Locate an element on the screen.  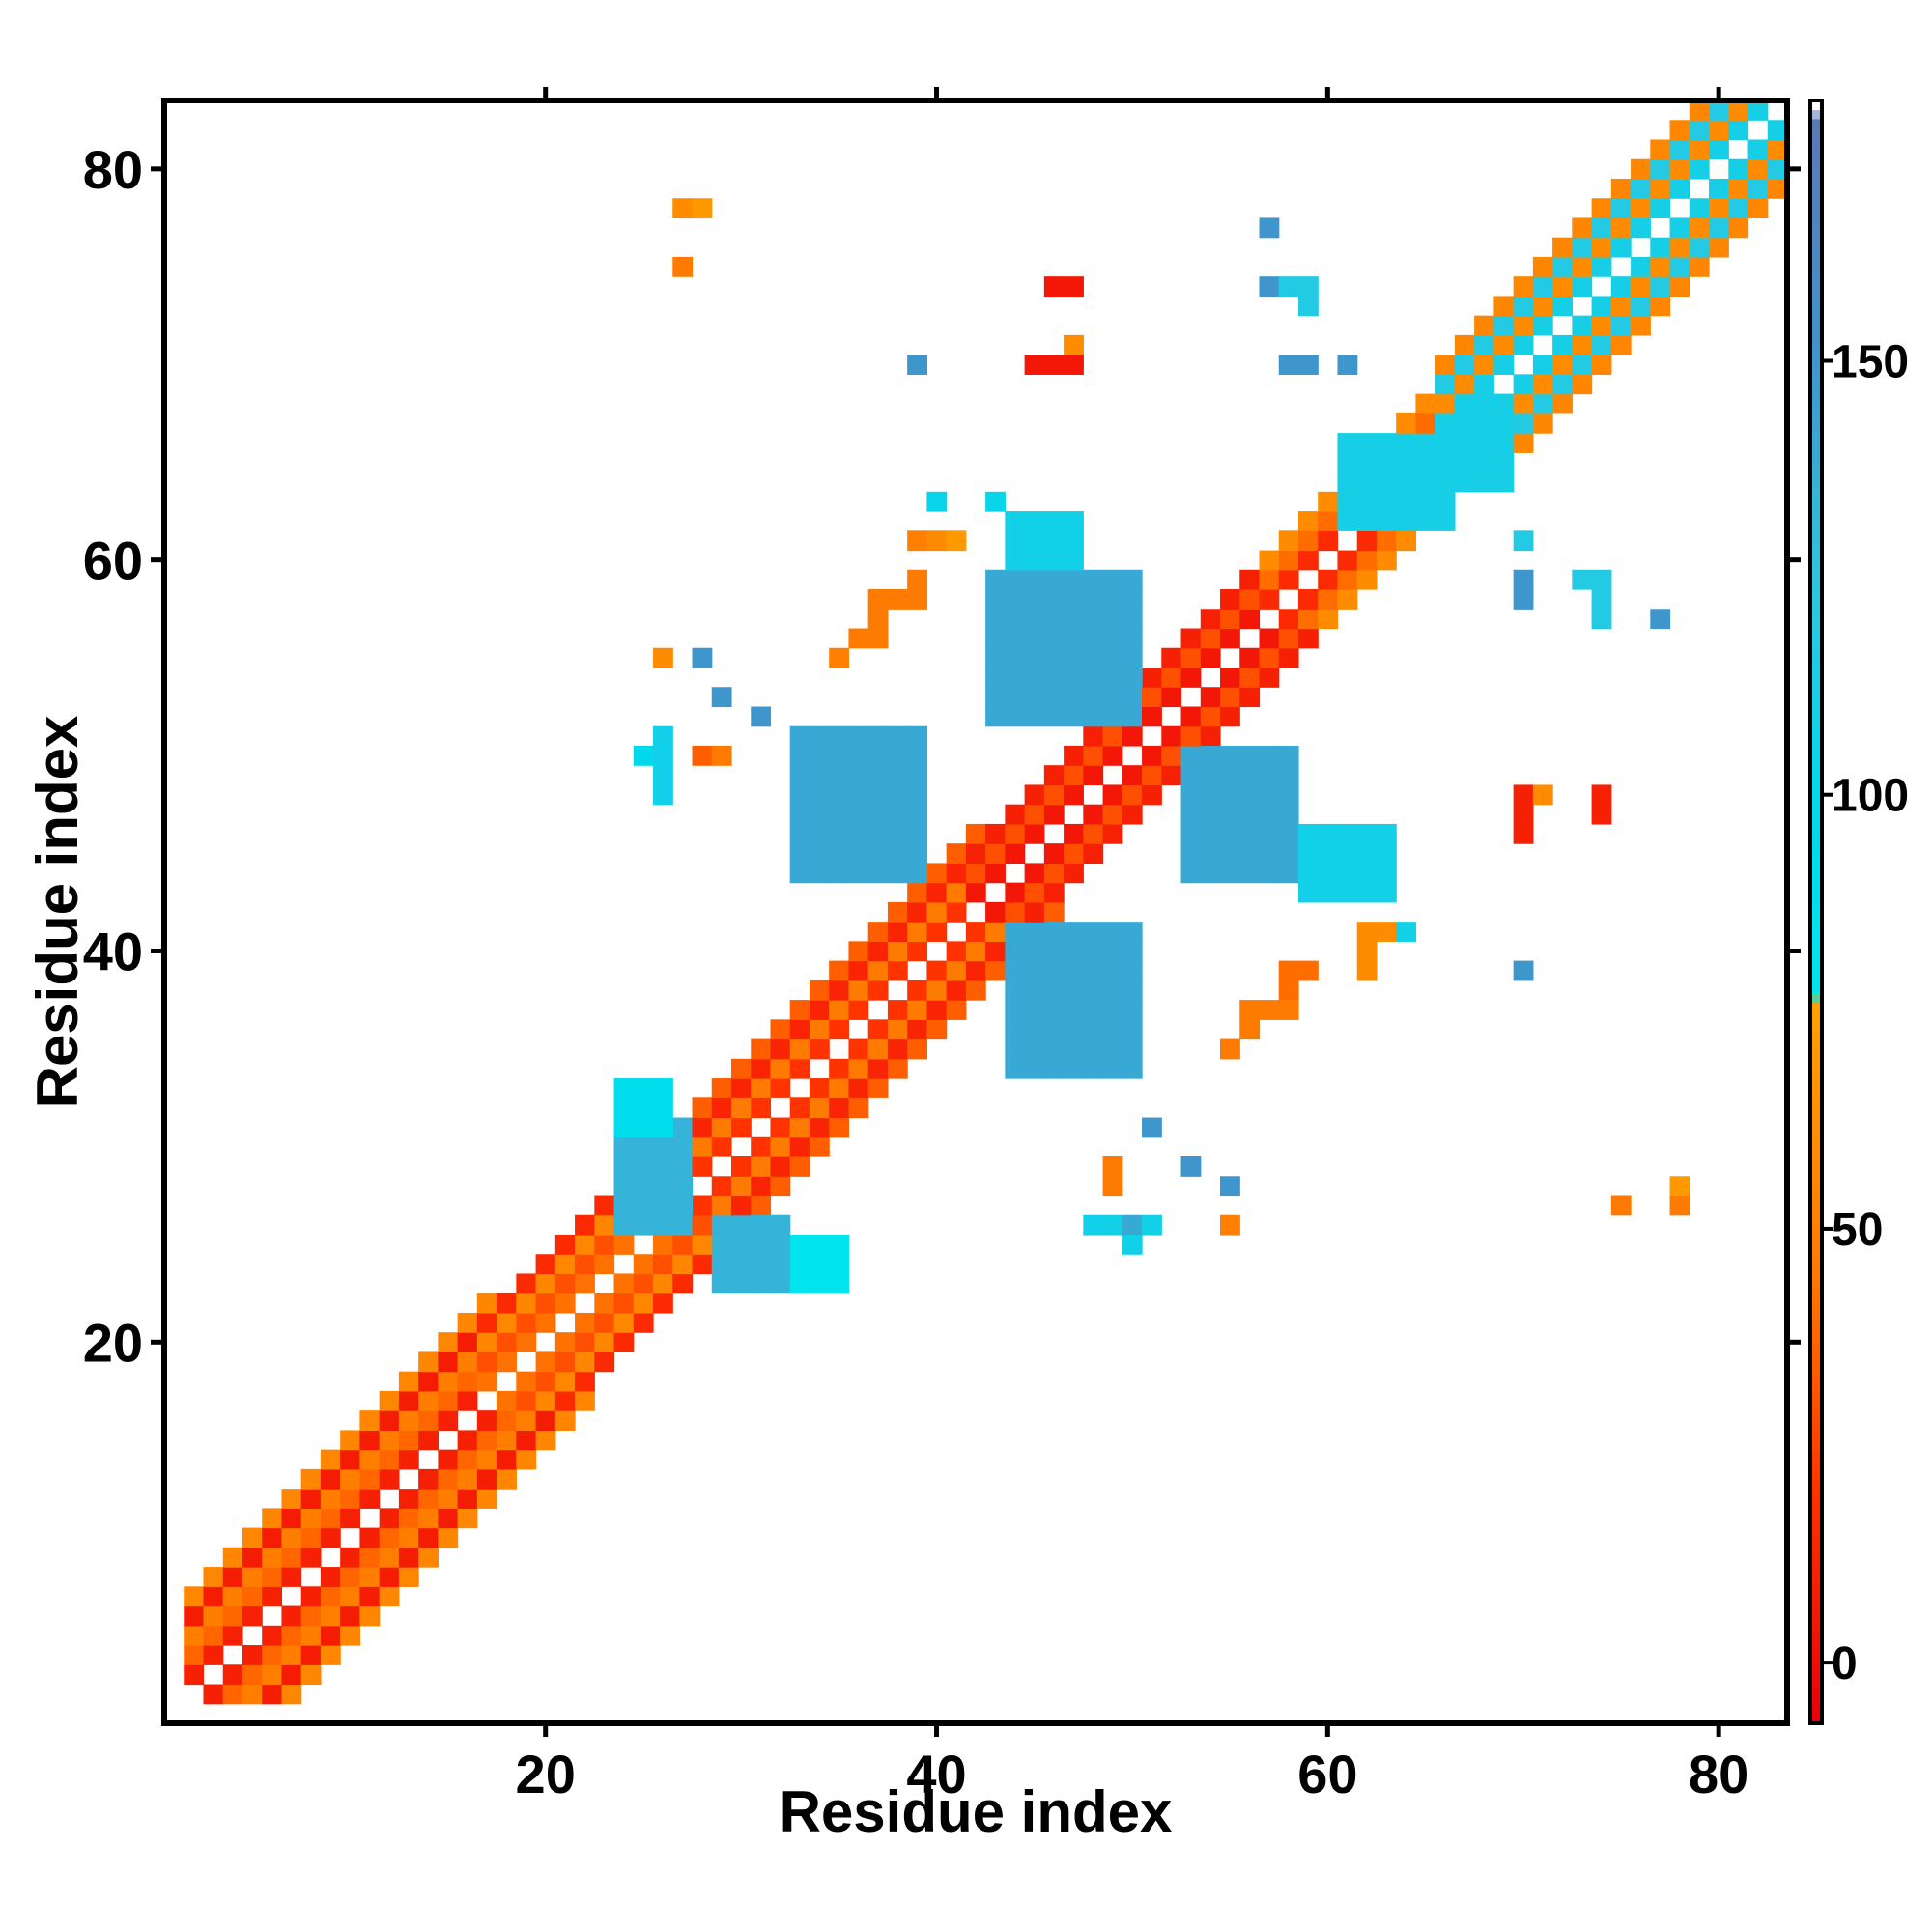
colorbar-tick-label: 0 is located at coordinates (1845, 1664).